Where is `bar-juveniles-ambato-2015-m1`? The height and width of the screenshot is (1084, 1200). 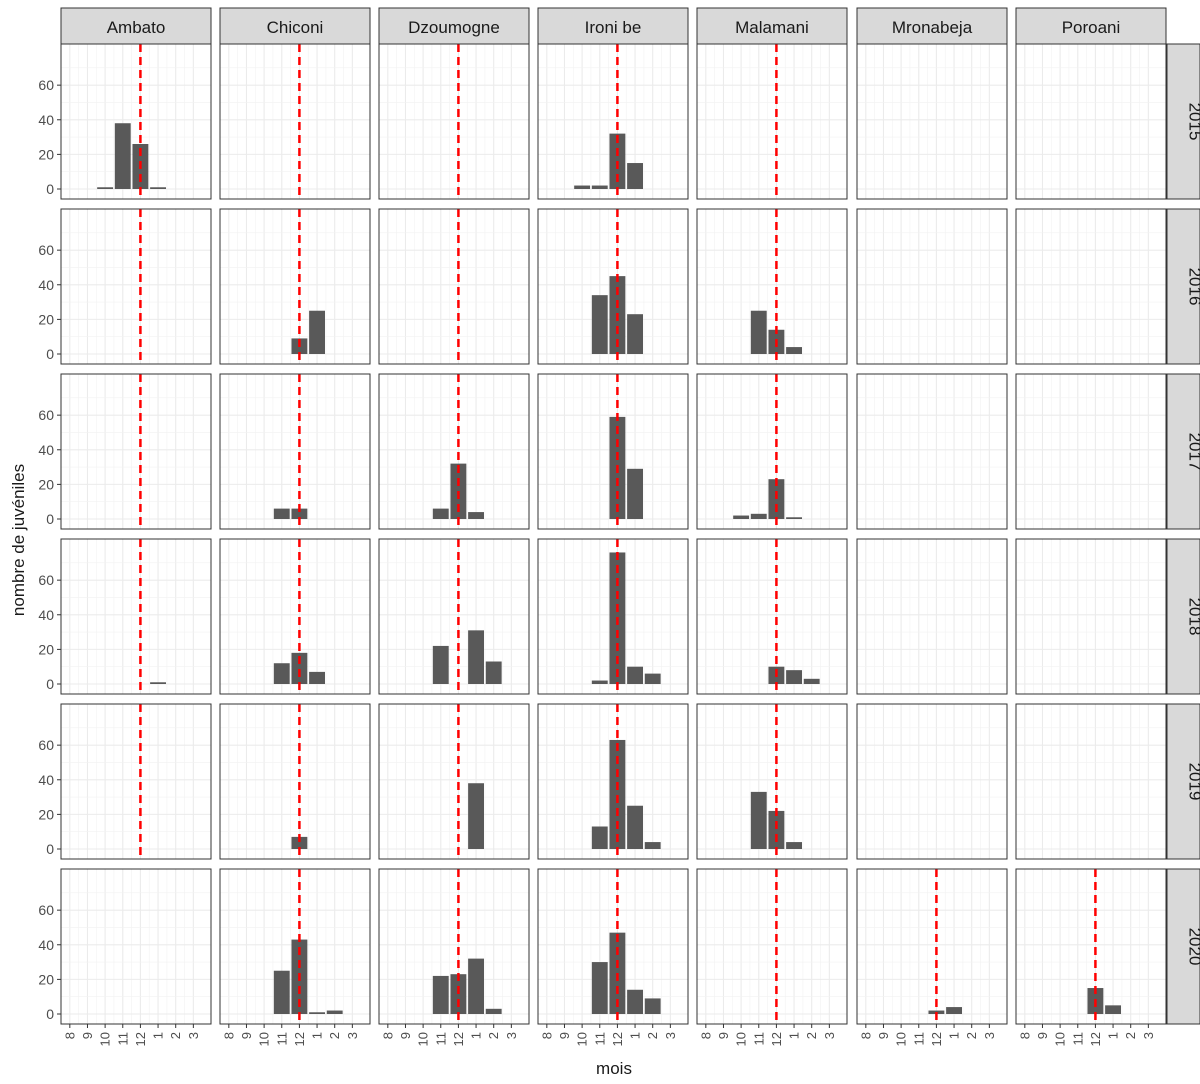
bar-juveniles-ambato-2015-m1 is located at coordinates (158, 188).